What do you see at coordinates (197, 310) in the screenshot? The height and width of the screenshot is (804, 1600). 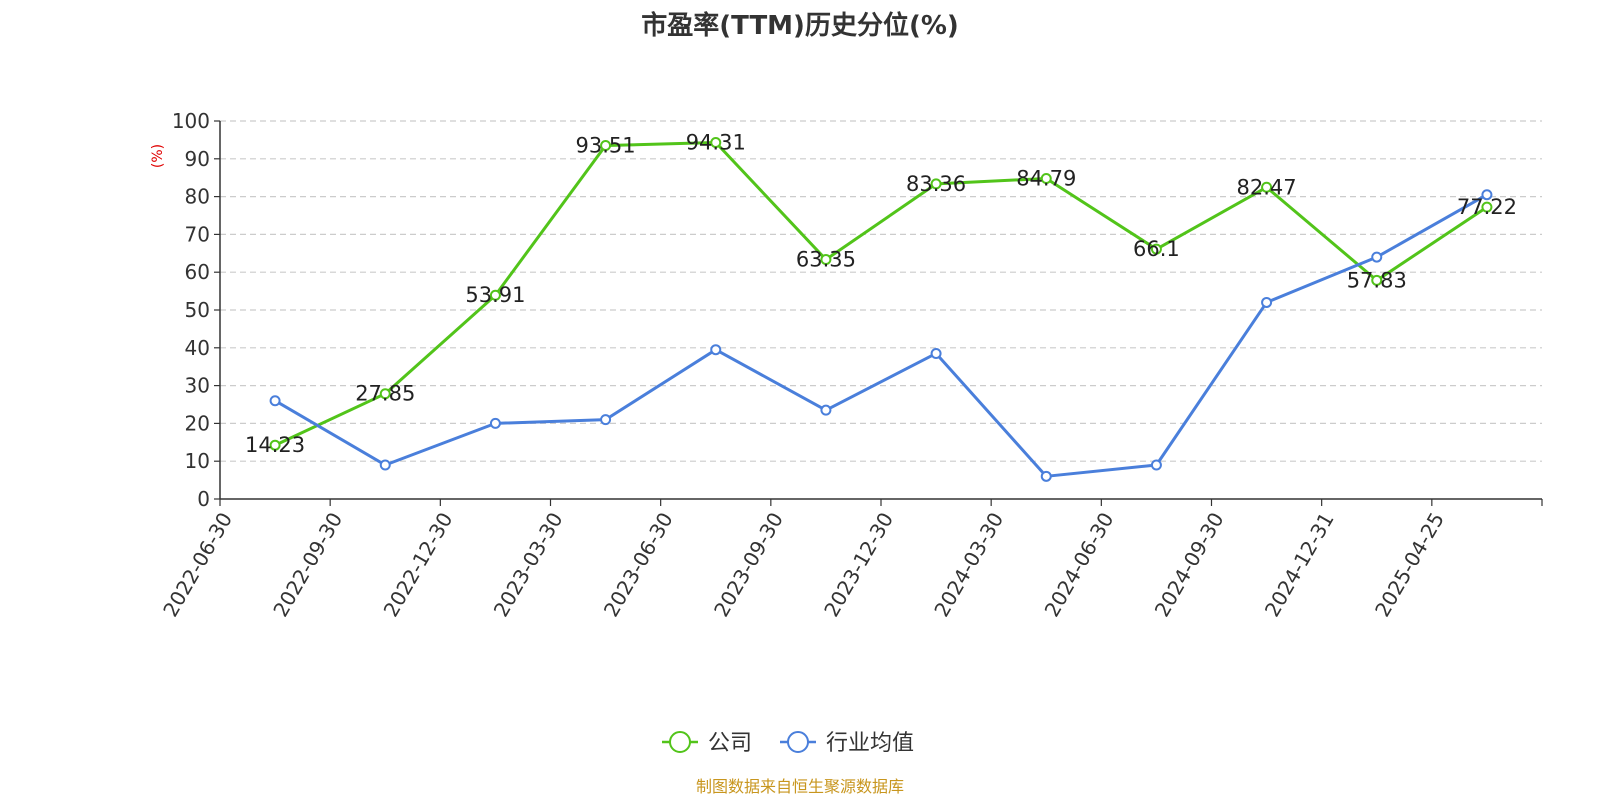 I see `y-tick-label: 50` at bounding box center [197, 310].